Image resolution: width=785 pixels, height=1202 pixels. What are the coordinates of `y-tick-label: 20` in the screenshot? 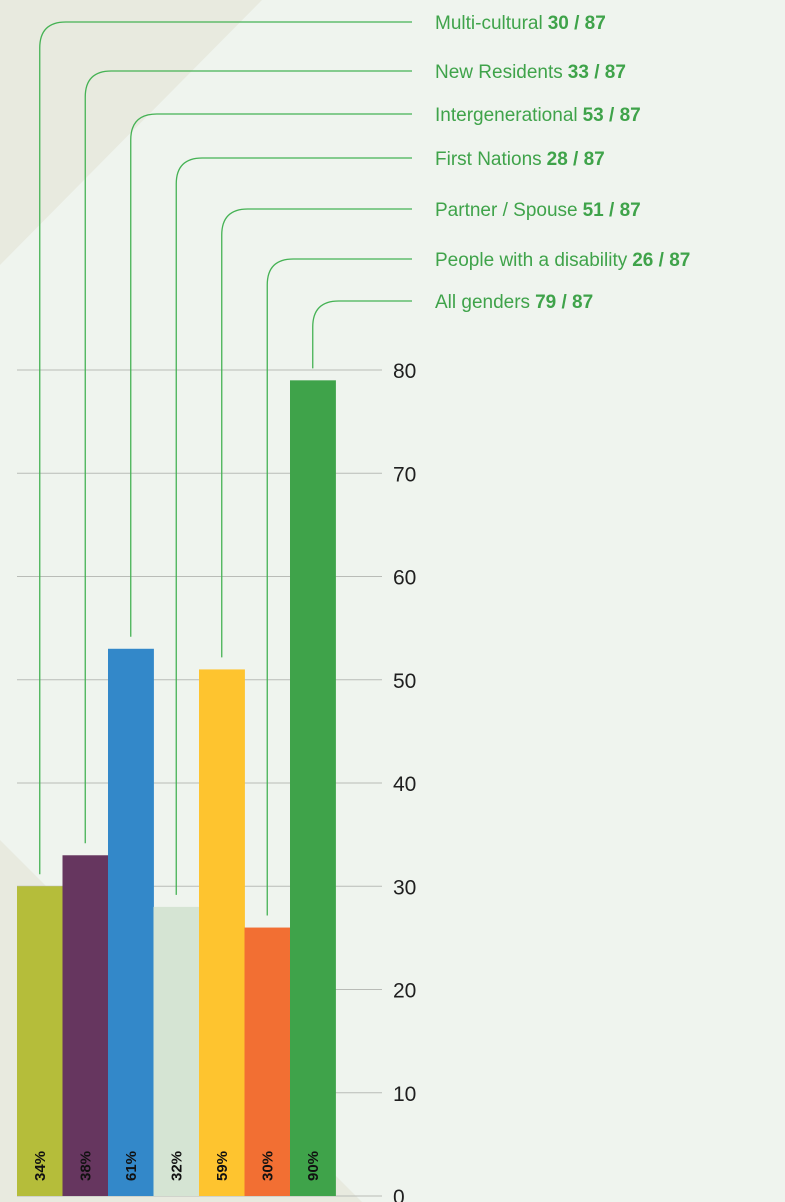 It's located at (404, 991).